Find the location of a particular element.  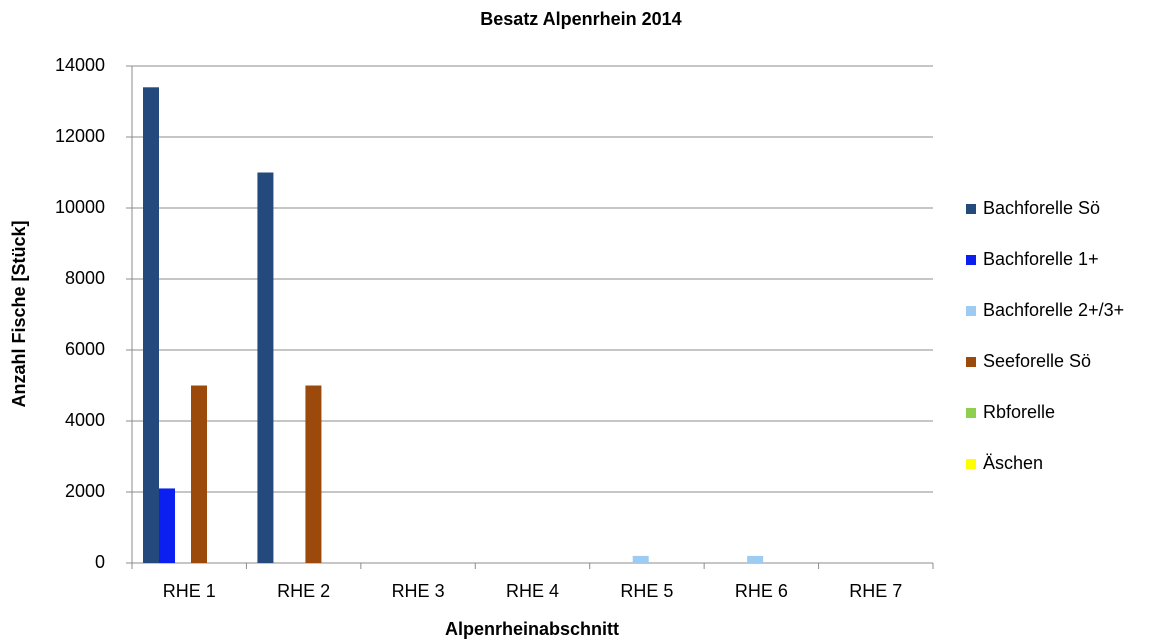

y-tick-label: 14000 is located at coordinates (80, 65).